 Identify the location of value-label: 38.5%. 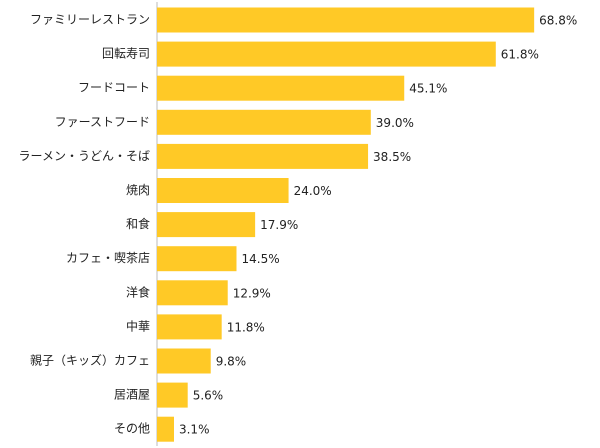
(392, 157).